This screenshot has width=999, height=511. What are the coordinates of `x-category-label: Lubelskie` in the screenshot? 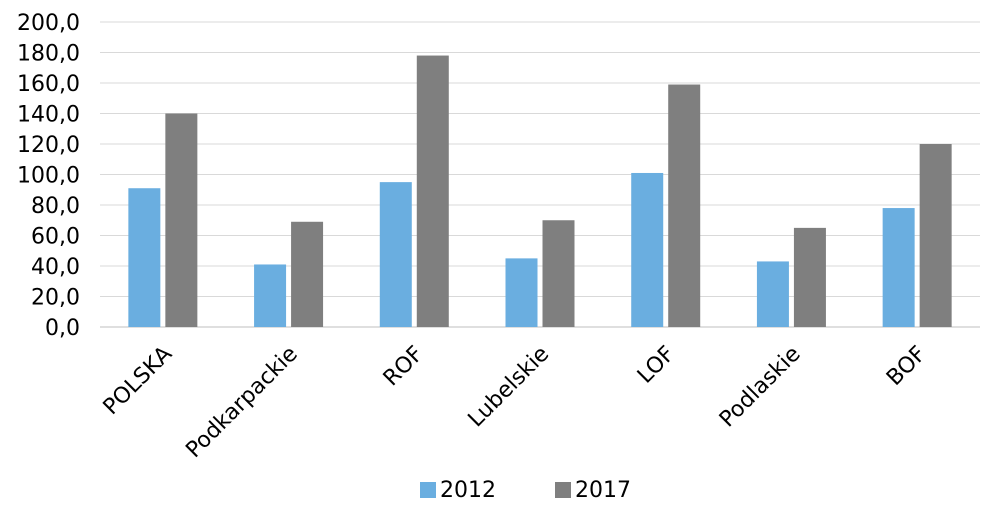 It's located at (509, 387).